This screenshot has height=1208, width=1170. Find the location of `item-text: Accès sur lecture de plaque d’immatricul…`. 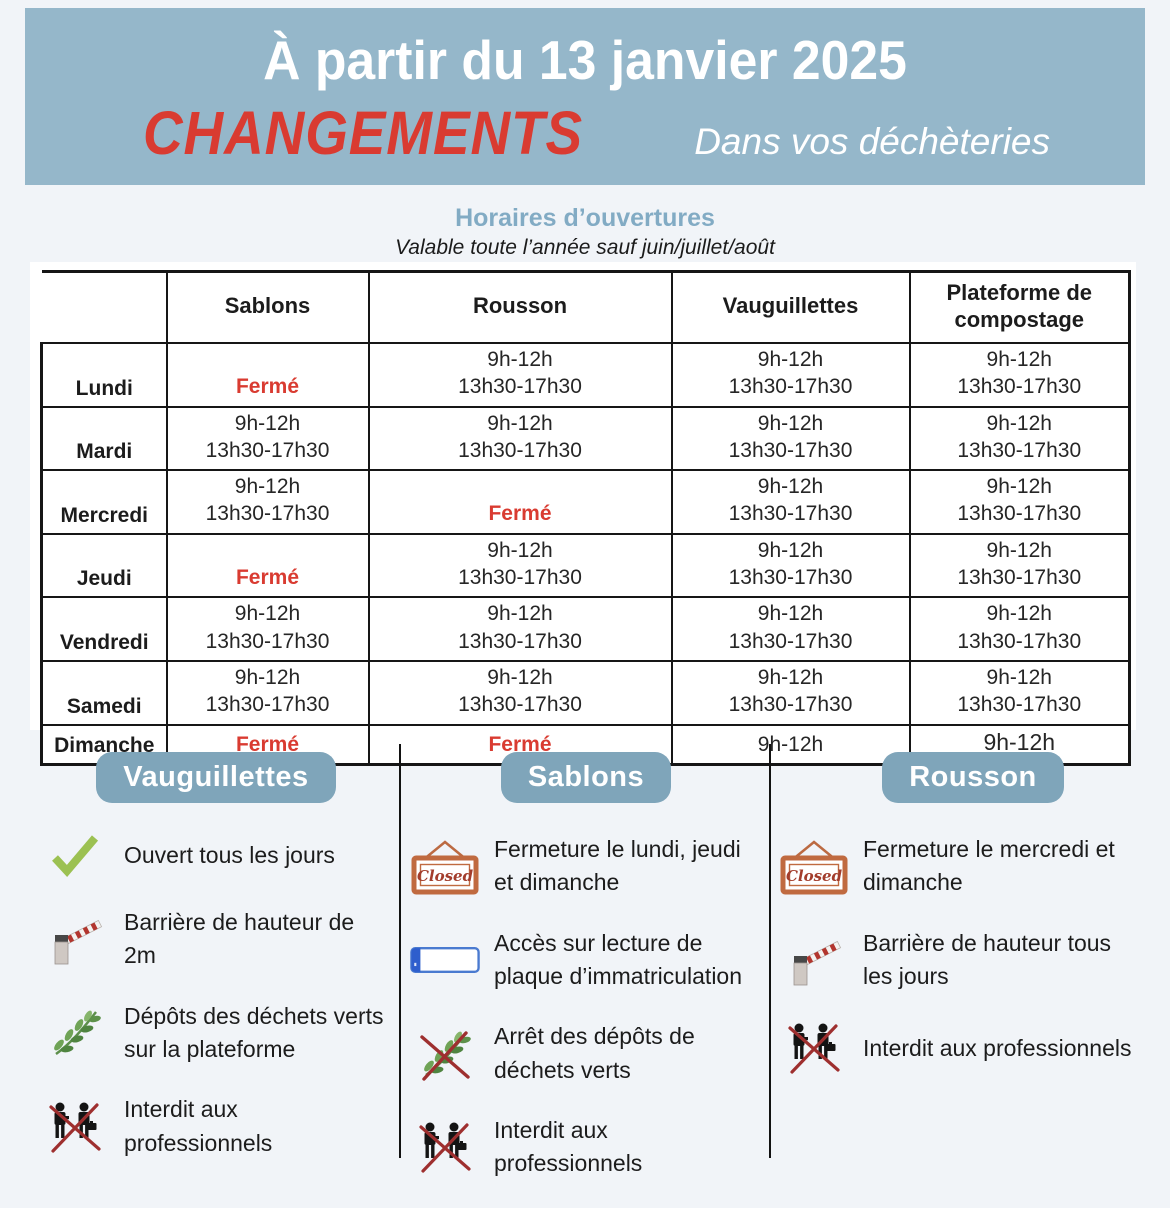

item-text: Accès sur lecture de plaque d’immatricul… is located at coordinates (618, 959).